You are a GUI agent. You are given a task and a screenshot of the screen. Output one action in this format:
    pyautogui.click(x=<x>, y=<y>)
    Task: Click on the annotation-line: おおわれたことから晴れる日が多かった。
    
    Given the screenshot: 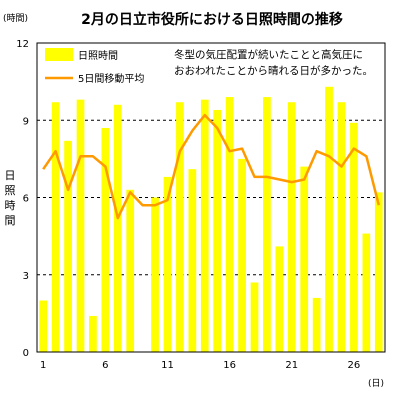 What is the action you would take?
    pyautogui.click(x=273, y=70)
    